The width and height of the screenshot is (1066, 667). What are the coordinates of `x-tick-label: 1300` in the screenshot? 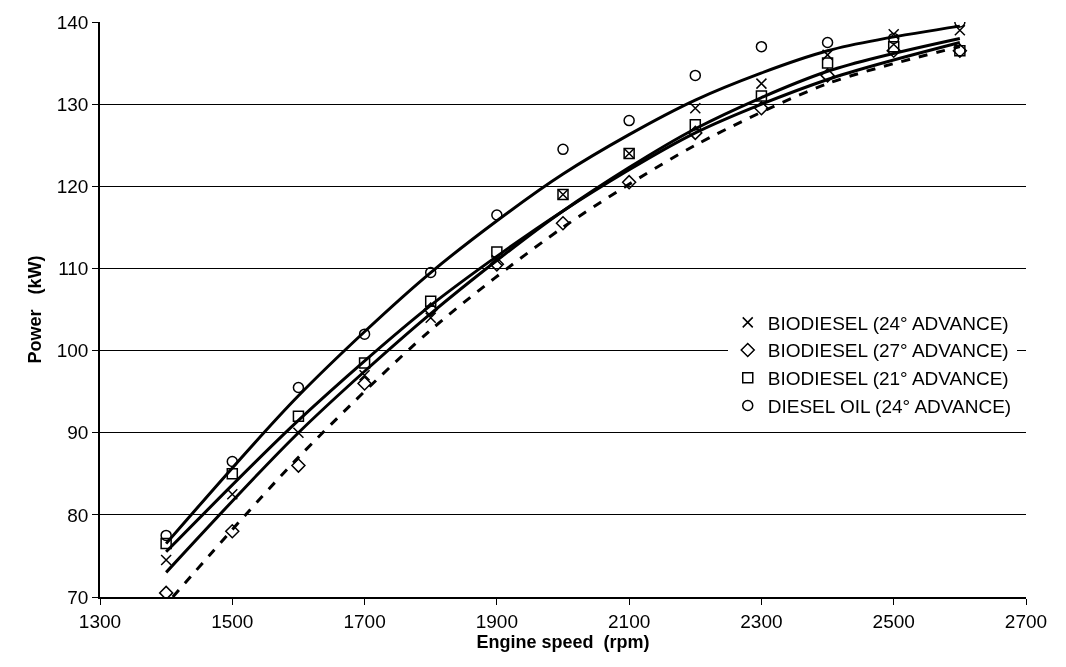 It's located at (100, 621).